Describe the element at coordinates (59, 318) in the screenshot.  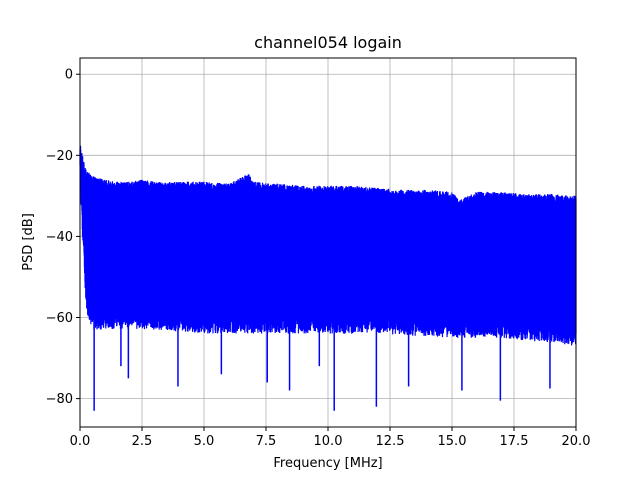
I see `y-tick-label: −60` at that location.